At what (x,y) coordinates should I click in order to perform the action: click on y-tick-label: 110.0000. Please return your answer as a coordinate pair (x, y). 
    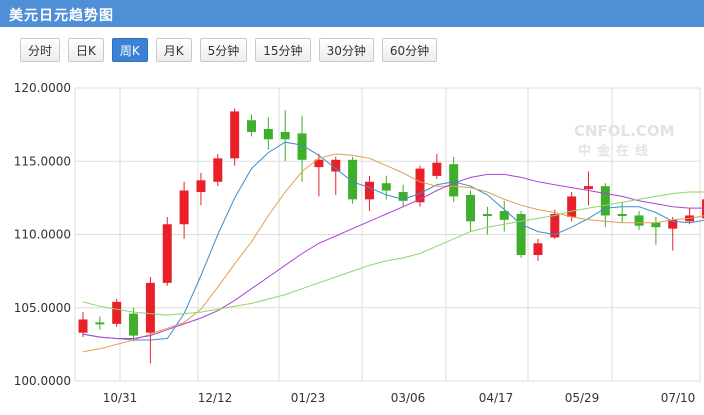
    Looking at the image, I should click on (42, 235).